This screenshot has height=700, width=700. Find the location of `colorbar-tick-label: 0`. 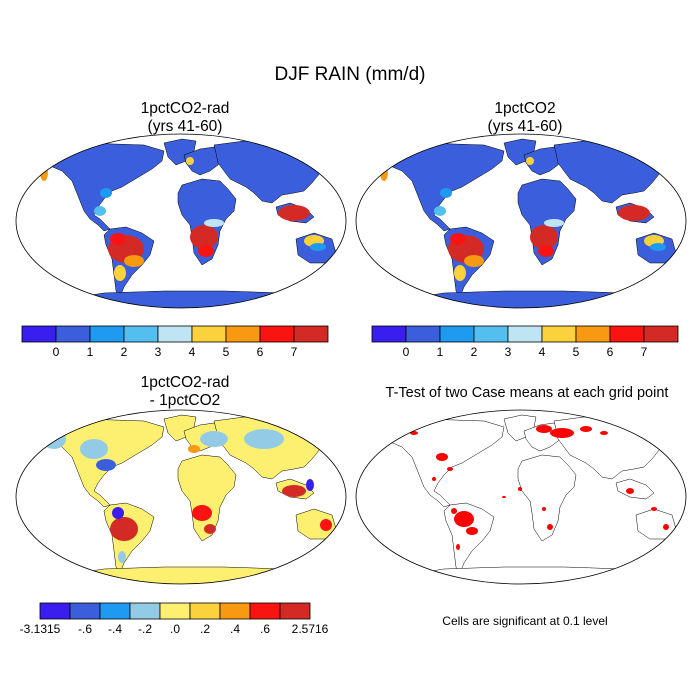

colorbar-tick-label: 0 is located at coordinates (56, 352).